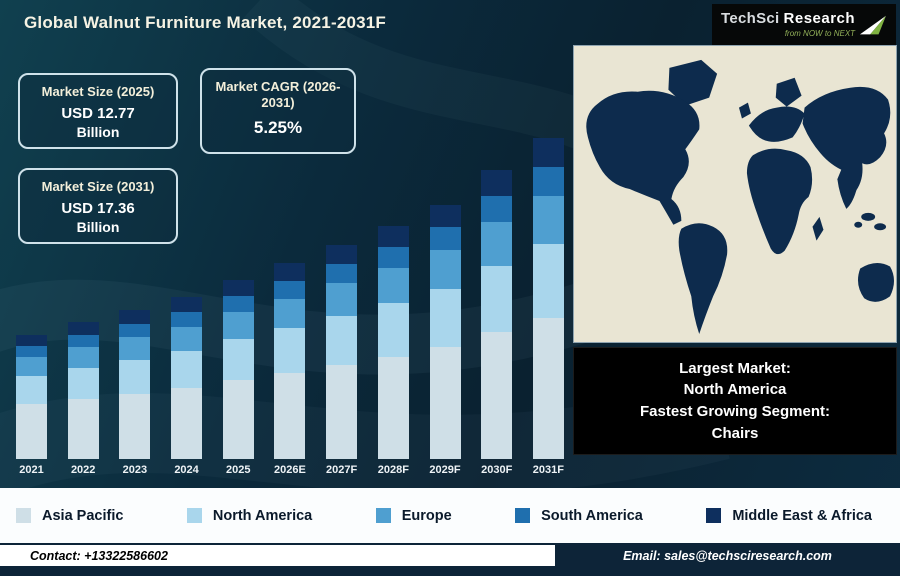 This screenshot has height=576, width=900. I want to click on legend-label: North America, so click(262, 515).